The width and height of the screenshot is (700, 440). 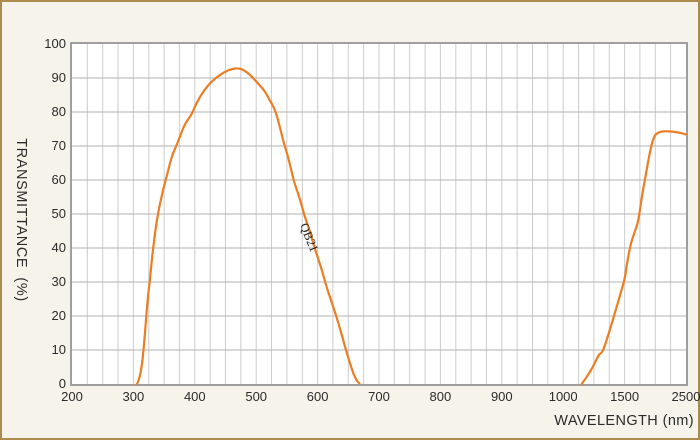 What do you see at coordinates (55, 43) in the screenshot?
I see `y-tick-label-100: 100` at bounding box center [55, 43].